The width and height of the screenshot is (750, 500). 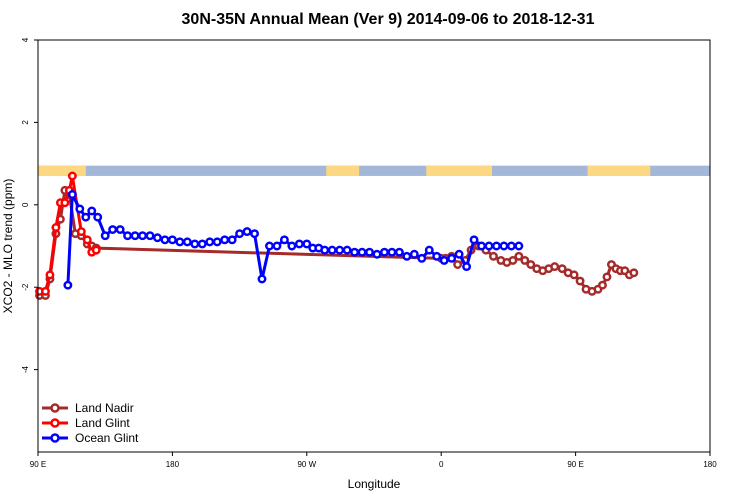 What do you see at coordinates (373, 460) in the screenshot?
I see `x-axis: 90 E 180 90 W 0 90 E 180` at bounding box center [373, 460].